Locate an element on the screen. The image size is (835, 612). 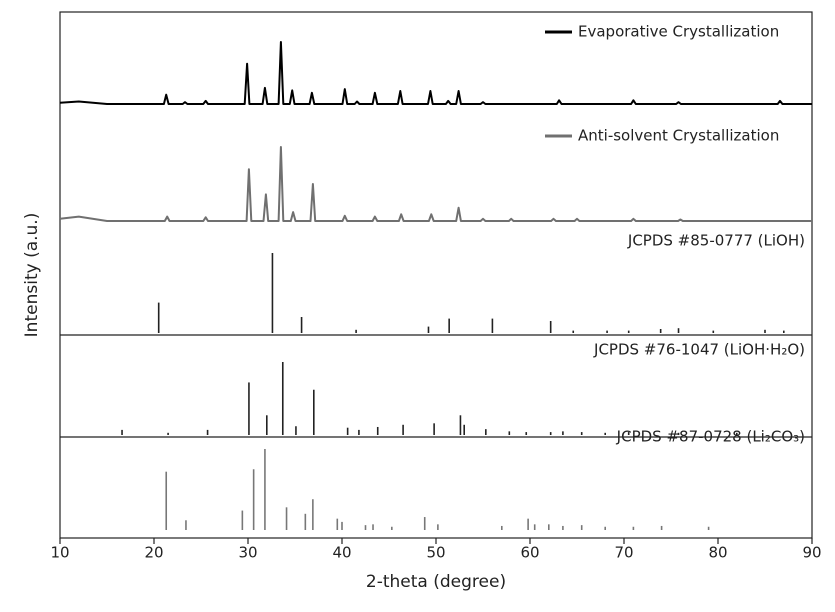
x-axis-label: 2-theta (degree) is located at coordinates (436, 582).